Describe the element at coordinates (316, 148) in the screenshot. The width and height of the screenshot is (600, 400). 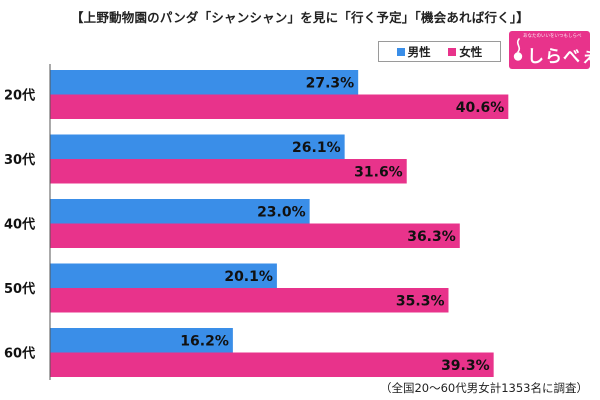
I see `data-label-male-1: 26.1%` at that location.